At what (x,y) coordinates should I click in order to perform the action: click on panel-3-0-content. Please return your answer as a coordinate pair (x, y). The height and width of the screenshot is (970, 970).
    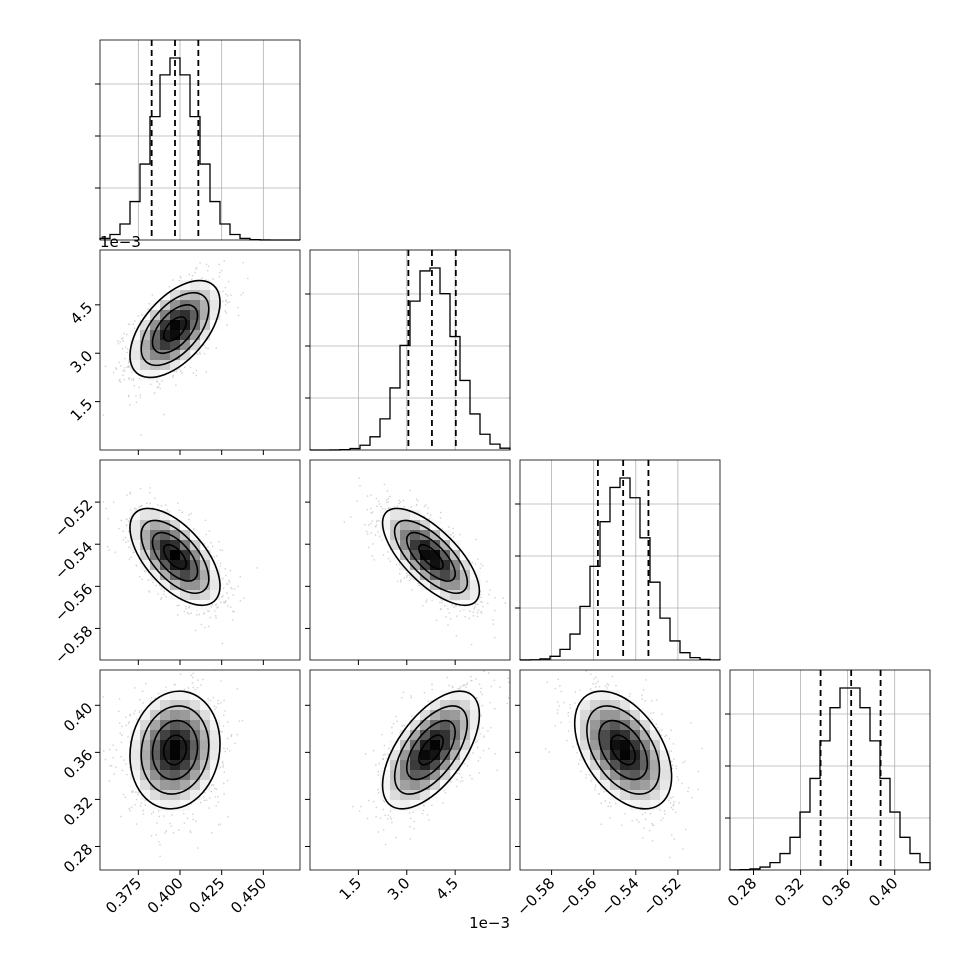
    Looking at the image, I should click on (173, 763).